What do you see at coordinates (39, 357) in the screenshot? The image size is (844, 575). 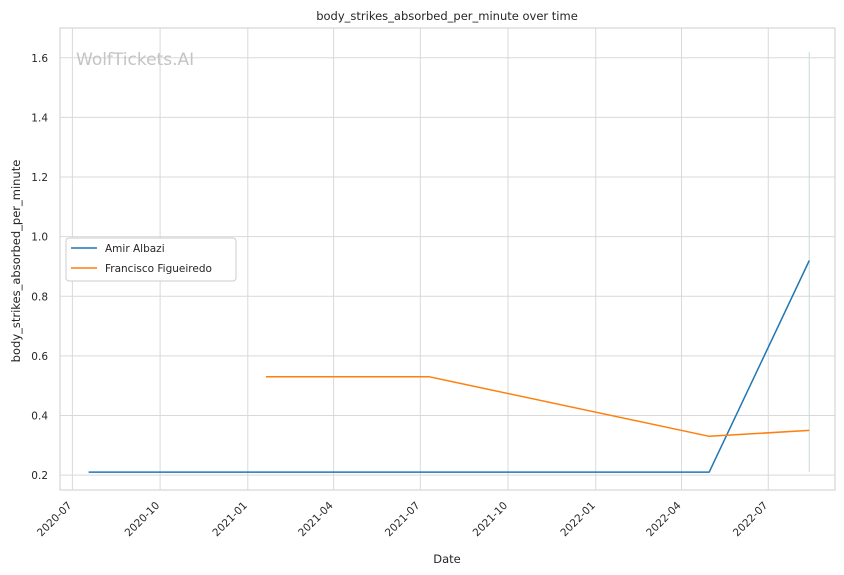 I see `y-tick-label: 0.6` at bounding box center [39, 357].